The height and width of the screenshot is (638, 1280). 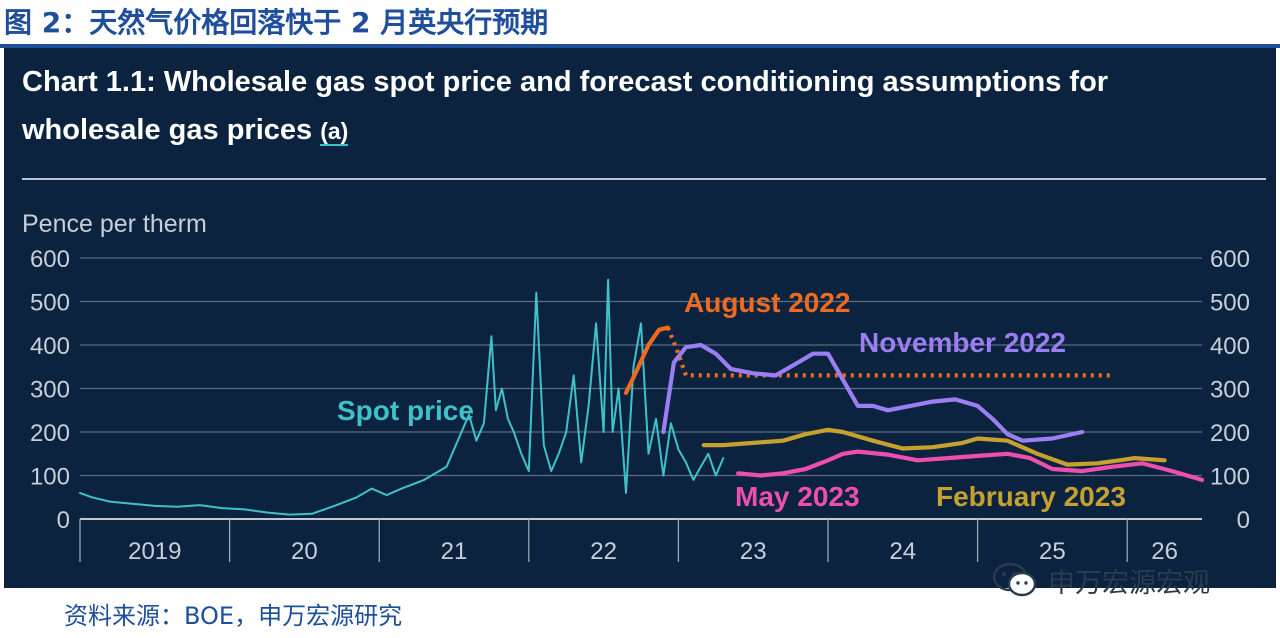 What do you see at coordinates (970, 465) in the screenshot?
I see `series-line-may-2023` at bounding box center [970, 465].